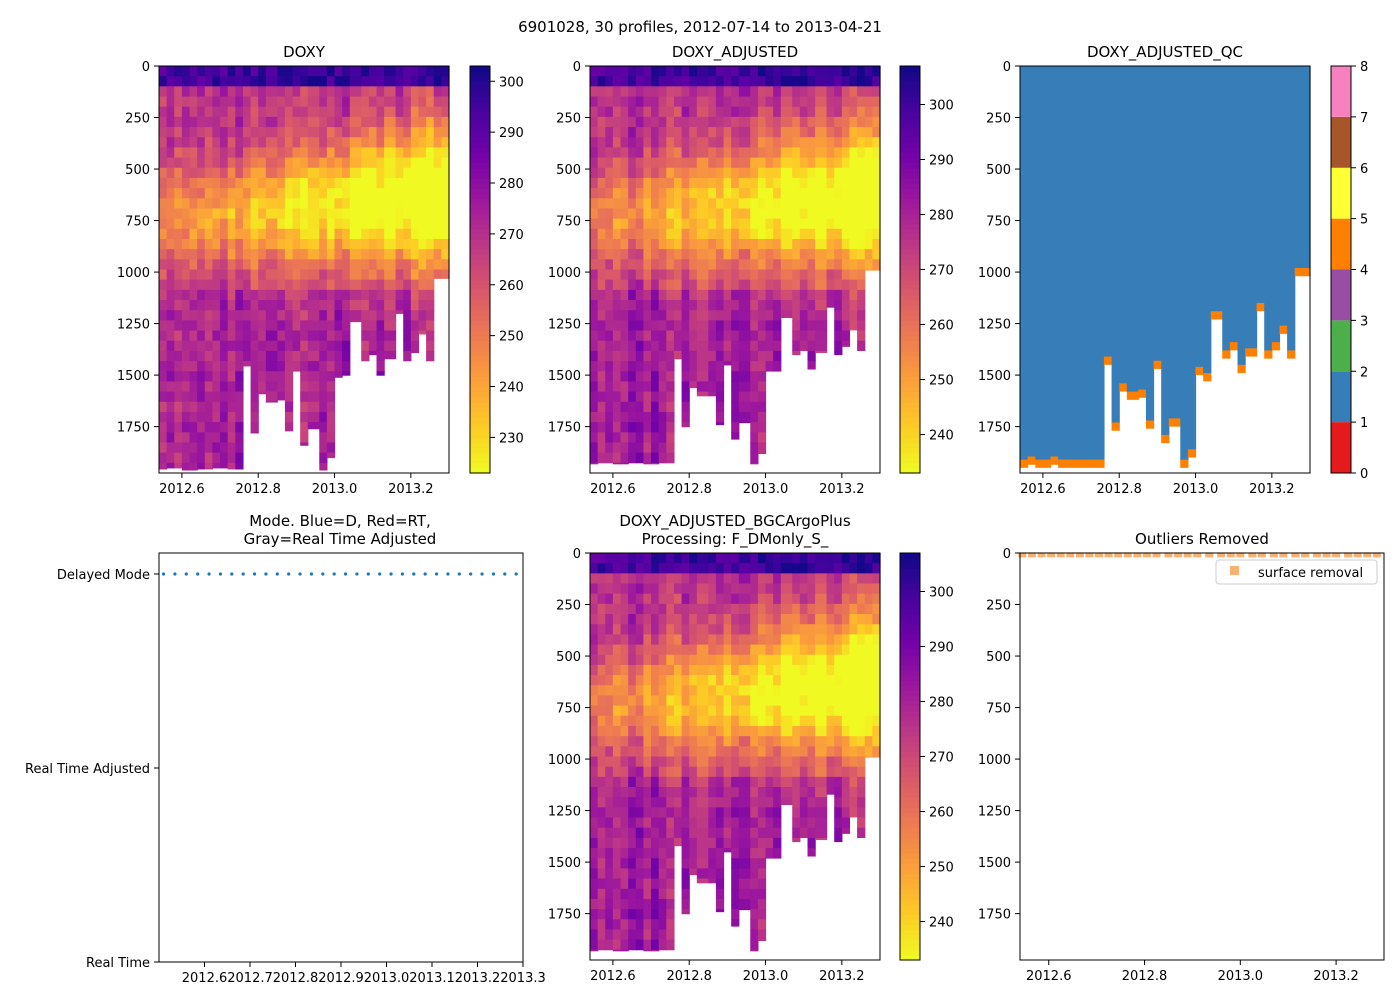 This screenshot has width=1400, height=1000. What do you see at coordinates (1070, 555) in the screenshot?
I see `outlier-point` at bounding box center [1070, 555].